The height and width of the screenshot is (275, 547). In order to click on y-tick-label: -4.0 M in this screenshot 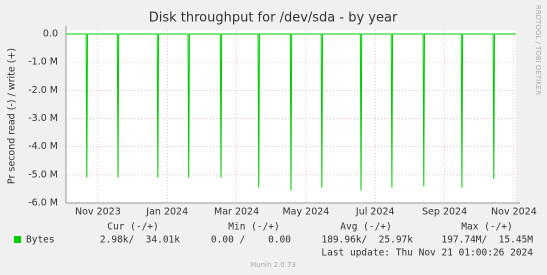, I will do `click(43, 146)`.